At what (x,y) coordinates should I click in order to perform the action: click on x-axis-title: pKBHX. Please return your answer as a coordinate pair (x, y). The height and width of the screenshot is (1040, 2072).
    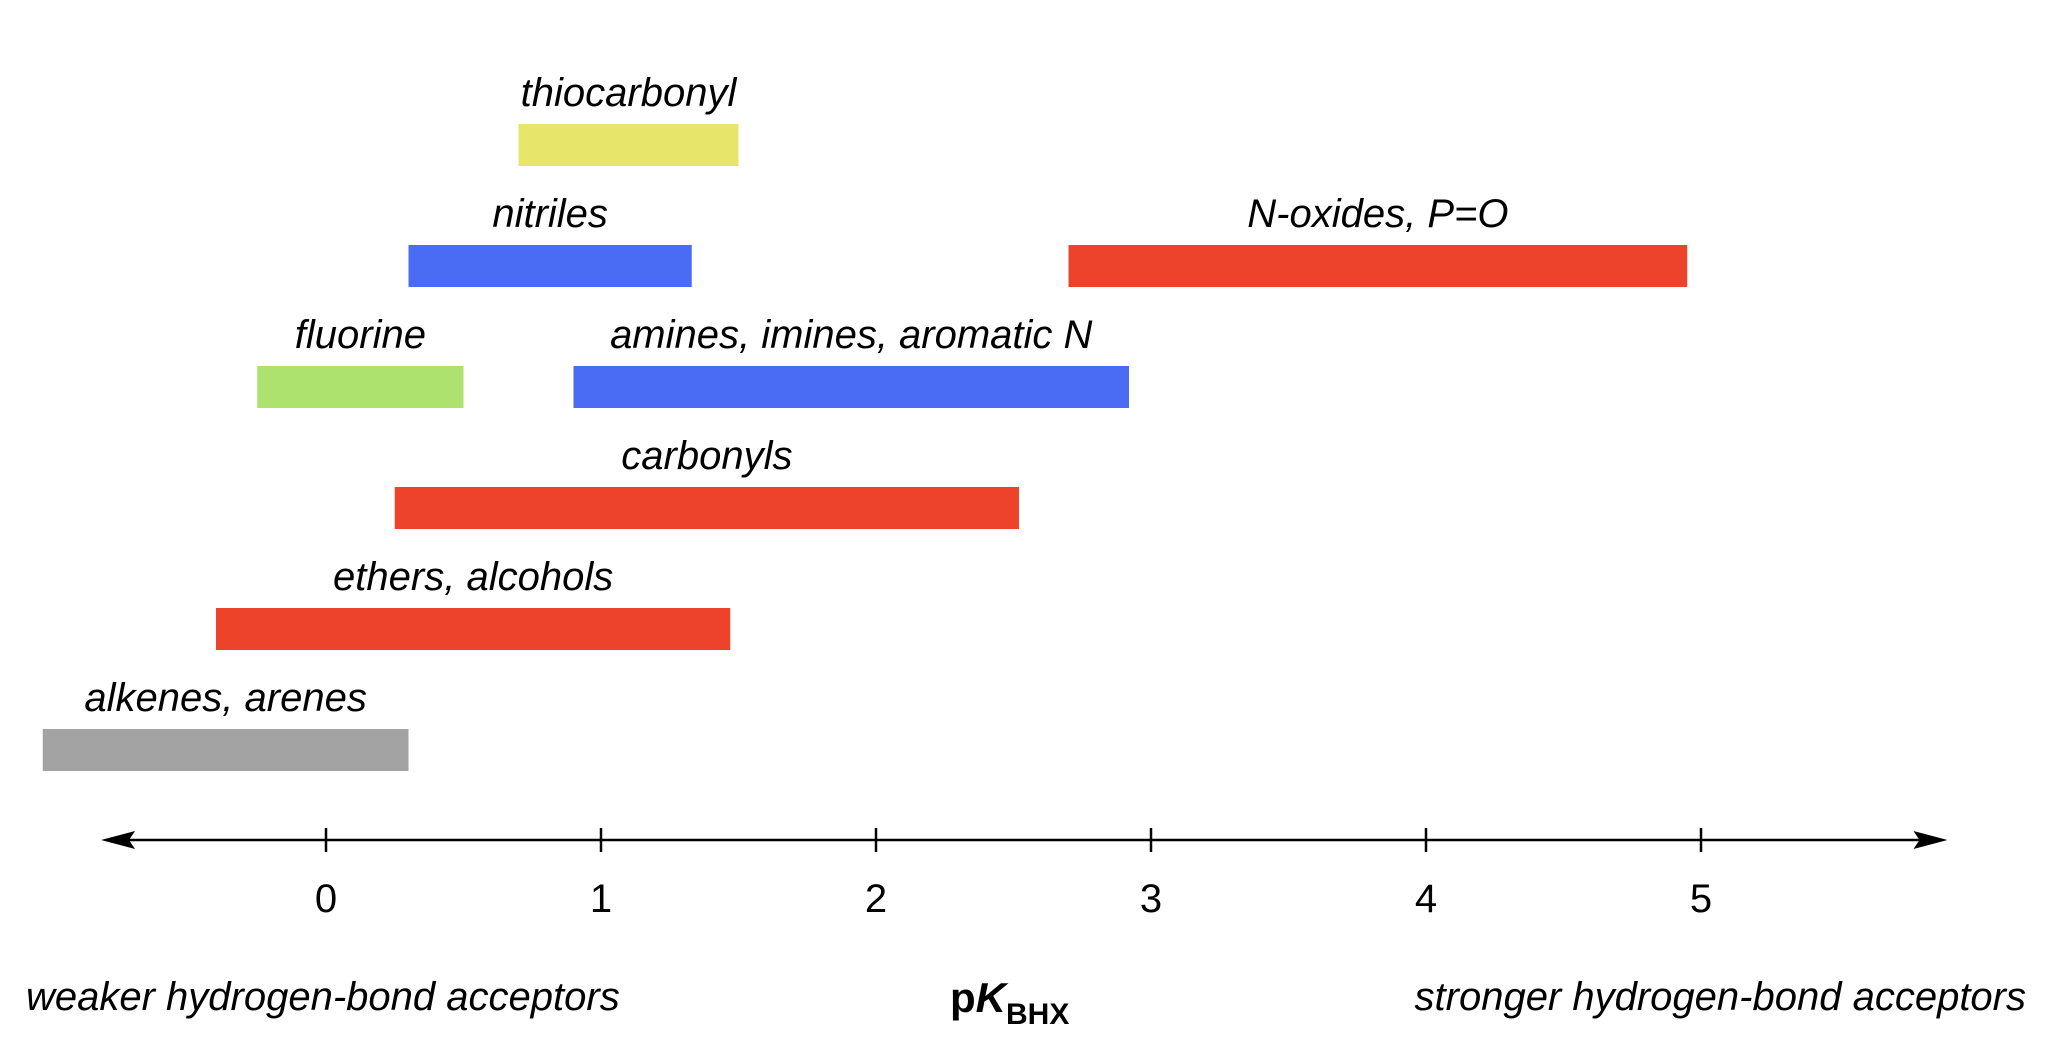
    Looking at the image, I should click on (1009, 1002).